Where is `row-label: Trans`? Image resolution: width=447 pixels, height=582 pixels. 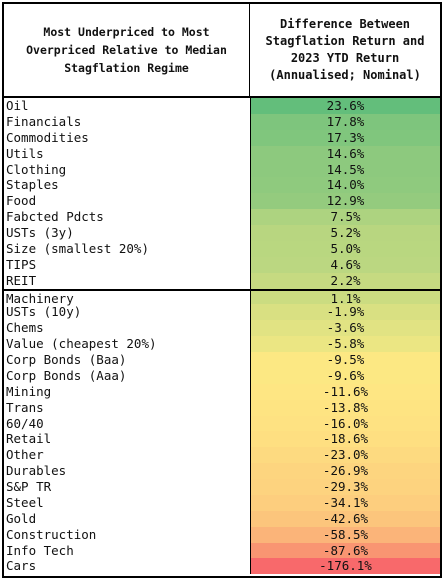
row-label: Trans is located at coordinates (25, 407).